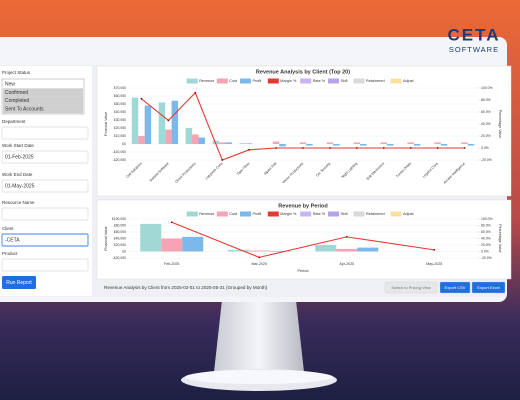 The height and width of the screenshot is (400, 520). I want to click on footer-button-label: Switch to Pricing View, so click(410, 287).